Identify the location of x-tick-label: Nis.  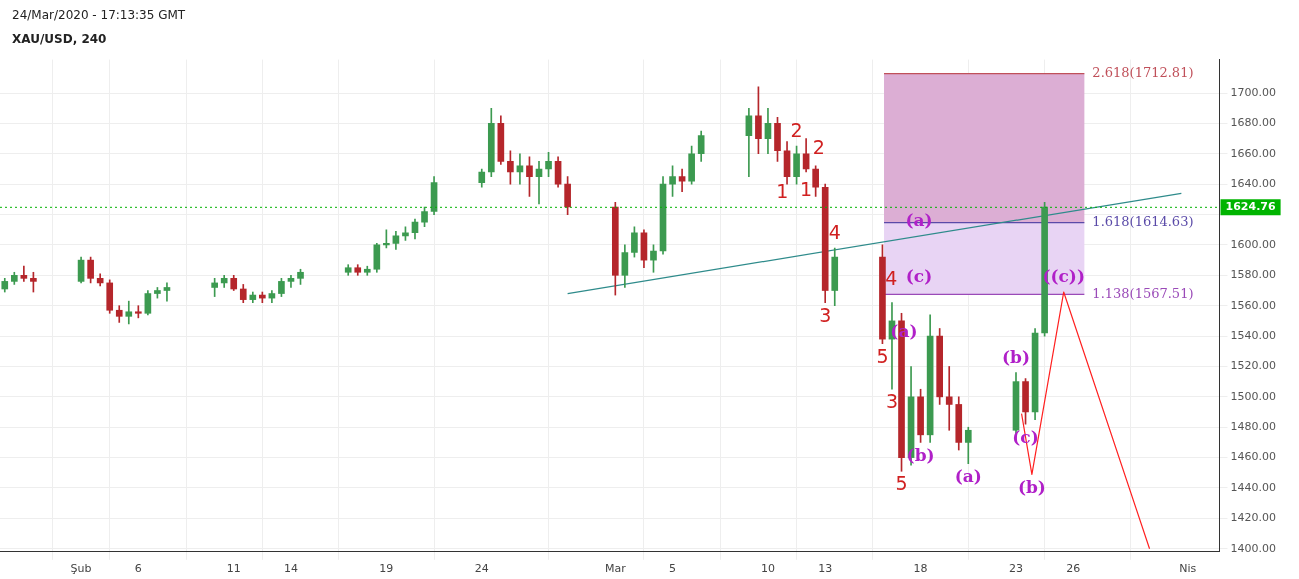
(1188, 569).